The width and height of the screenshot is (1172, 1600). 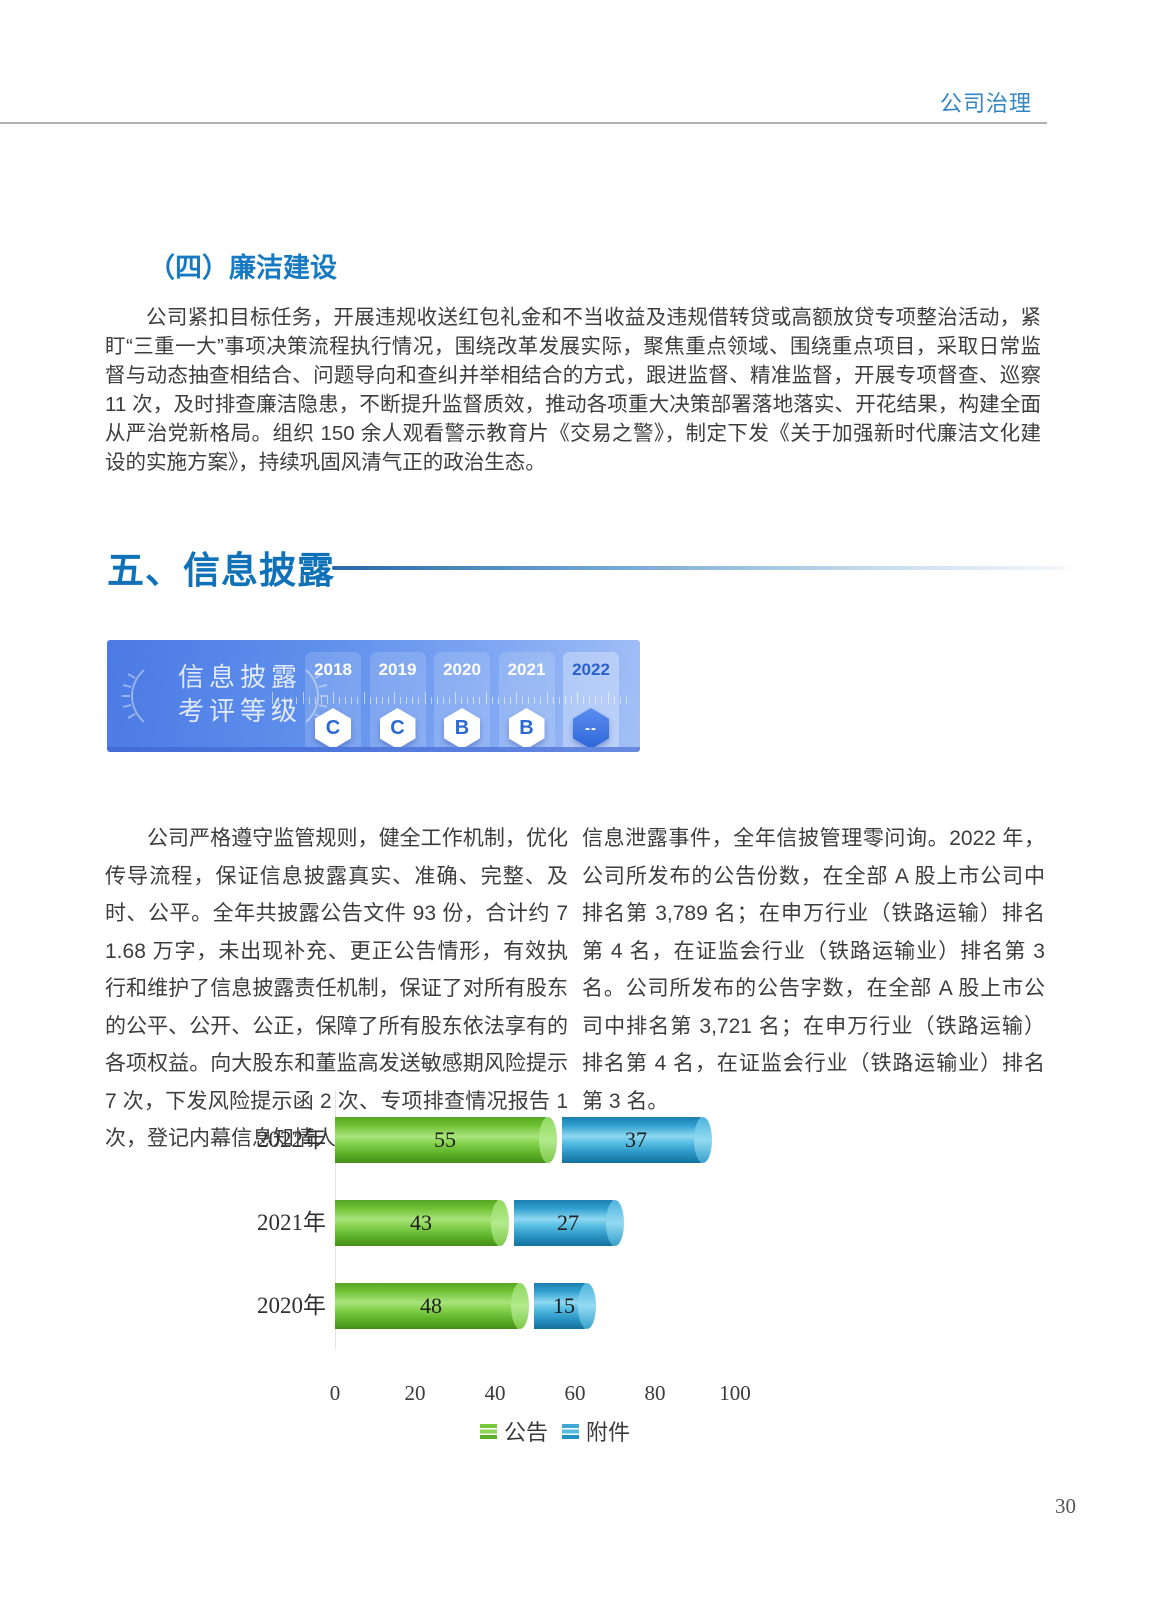 What do you see at coordinates (221, 570) in the screenshot?
I see `disclosure-section-title: 五、信息披露` at bounding box center [221, 570].